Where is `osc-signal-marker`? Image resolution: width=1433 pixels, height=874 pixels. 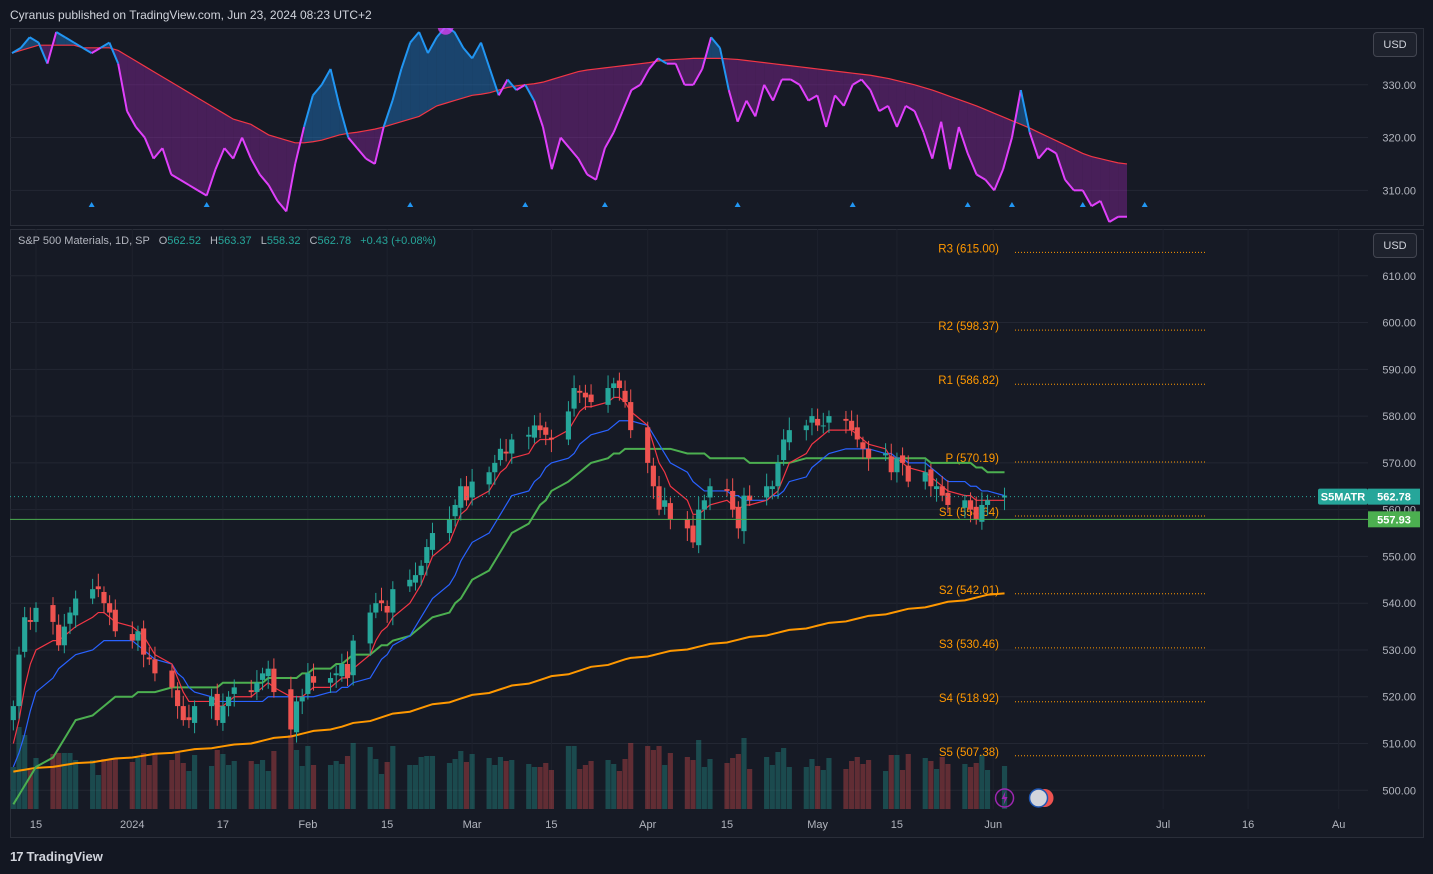
osc-signal-marker is located at coordinates (206, 204).